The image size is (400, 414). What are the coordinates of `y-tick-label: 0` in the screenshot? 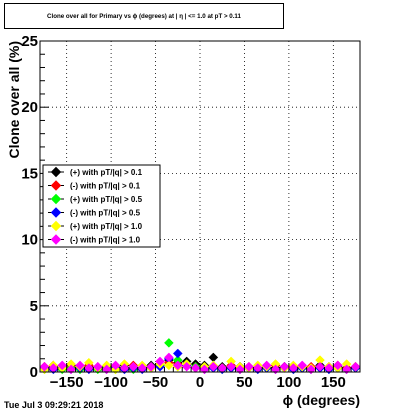 It's located at (34, 372).